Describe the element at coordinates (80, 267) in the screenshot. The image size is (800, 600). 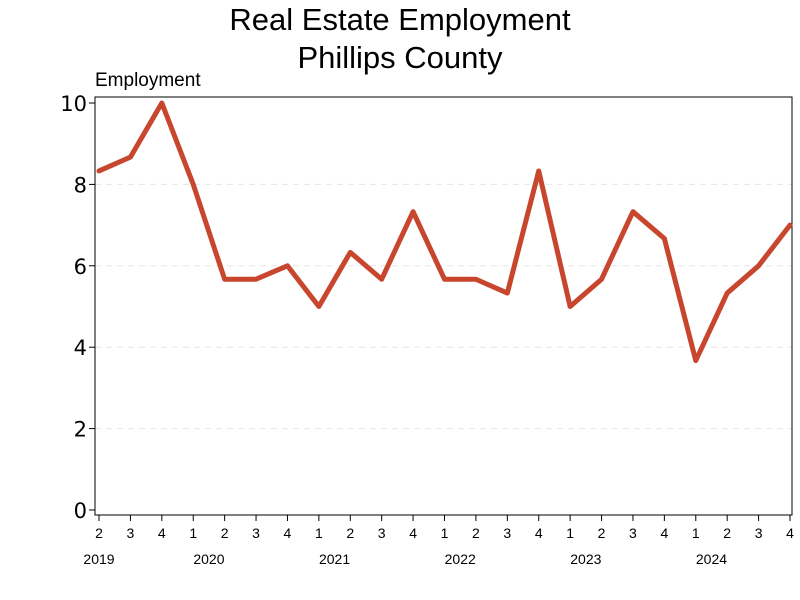
I see `y-tick-label-6: 6` at that location.